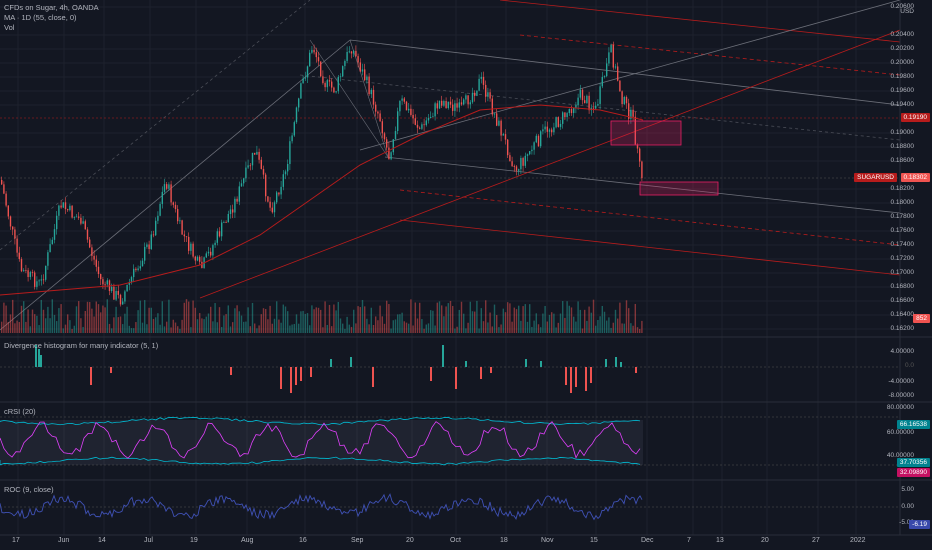 This screenshot has height=550, width=932. I want to click on vol-legend: Vol, so click(9, 27).